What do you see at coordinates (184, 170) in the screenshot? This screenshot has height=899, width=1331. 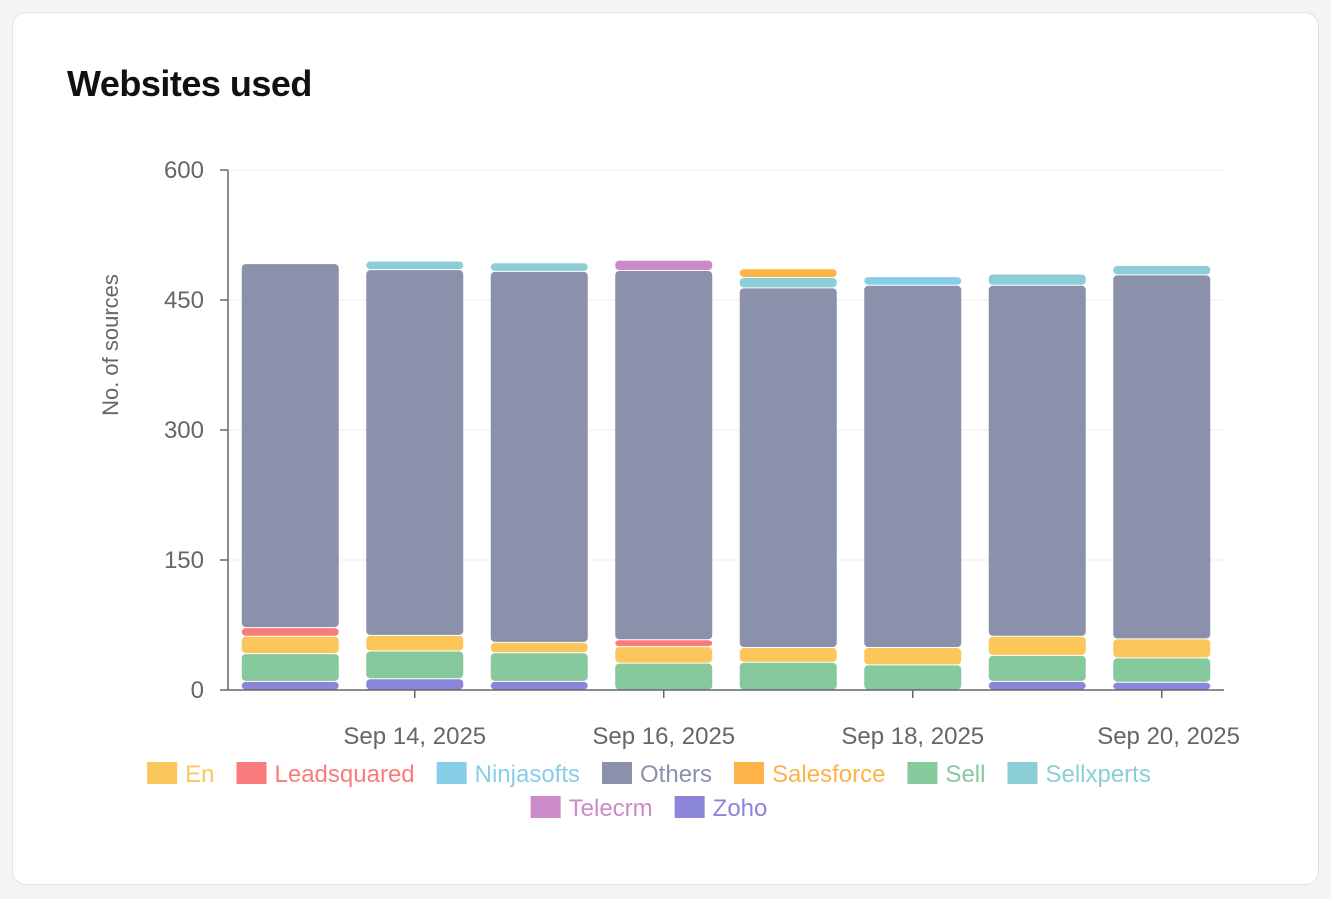 I see `y-tick-label-600: 600` at bounding box center [184, 170].